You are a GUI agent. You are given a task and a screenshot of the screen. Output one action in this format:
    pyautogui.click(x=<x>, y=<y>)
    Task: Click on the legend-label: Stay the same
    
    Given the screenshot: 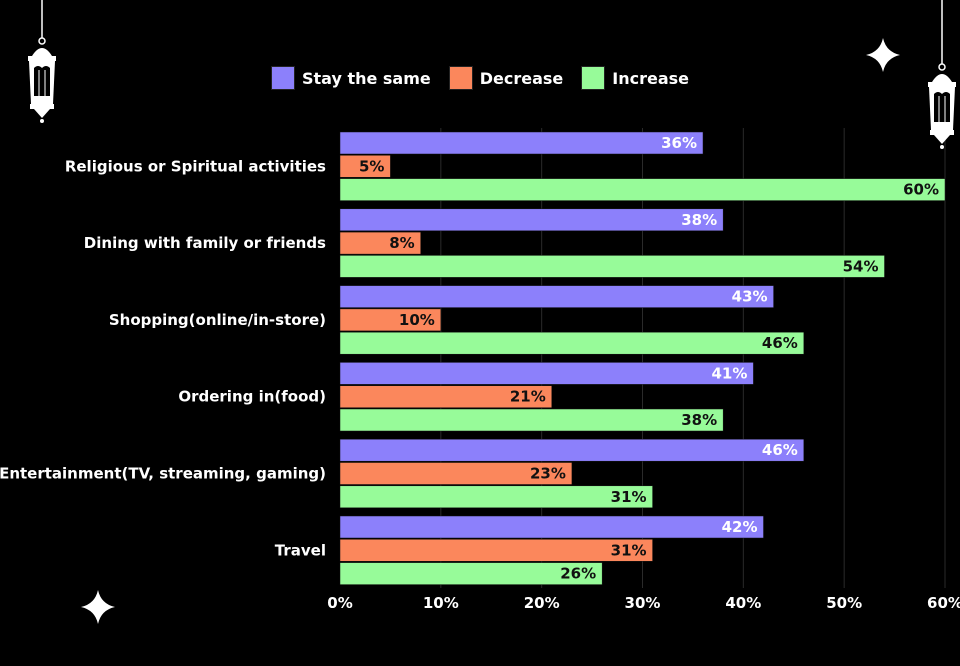 What is the action you would take?
    pyautogui.click(x=366, y=78)
    